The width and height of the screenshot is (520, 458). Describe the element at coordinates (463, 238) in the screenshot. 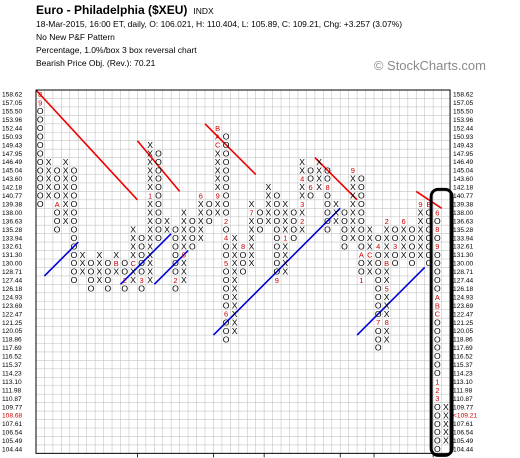

I see `y-tick-label-right: 133.94` at that location.